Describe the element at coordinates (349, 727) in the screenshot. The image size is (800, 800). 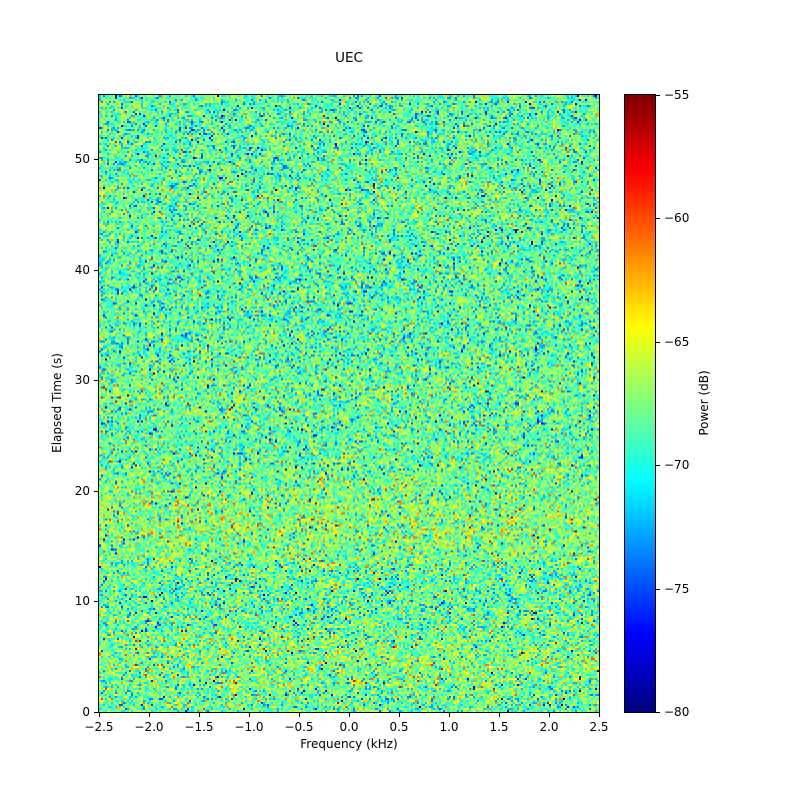
I see `tick-label: 0.0` at that location.